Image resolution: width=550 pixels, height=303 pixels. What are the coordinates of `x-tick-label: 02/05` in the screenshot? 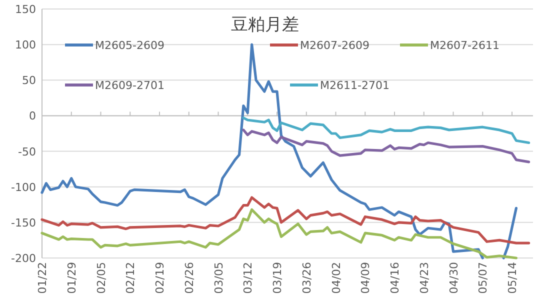 It's located at (101, 278).